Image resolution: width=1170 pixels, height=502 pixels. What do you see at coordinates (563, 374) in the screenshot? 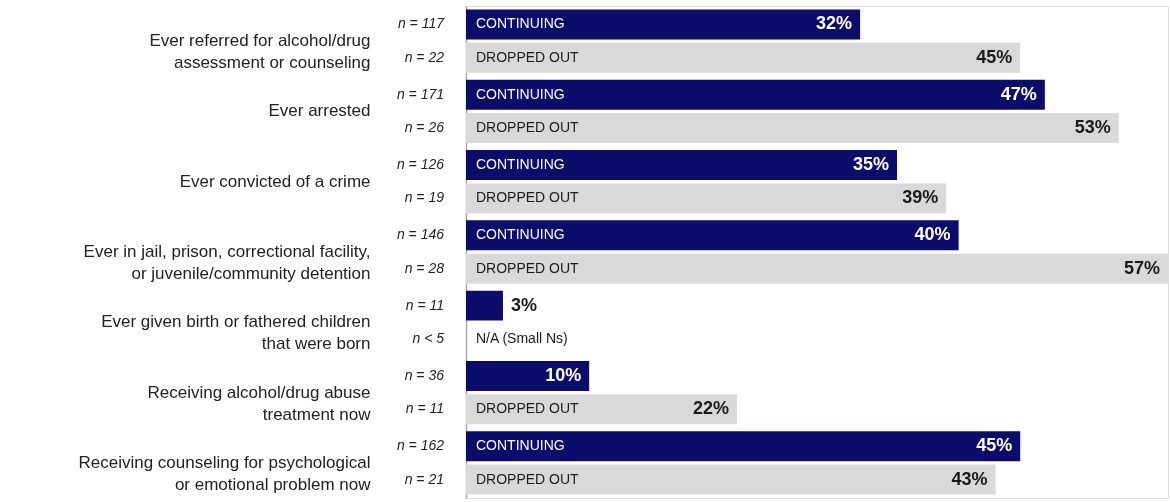
I see `data-label: 10%` at bounding box center [563, 374].